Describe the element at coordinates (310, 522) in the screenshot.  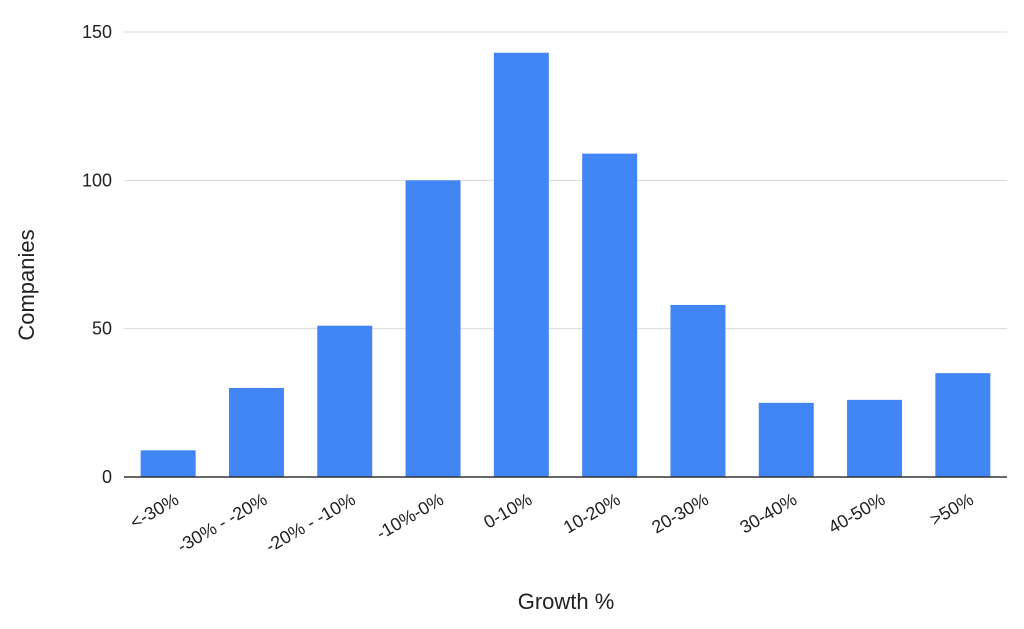
I see `x-tick-label: -20% - -10%` at that location.